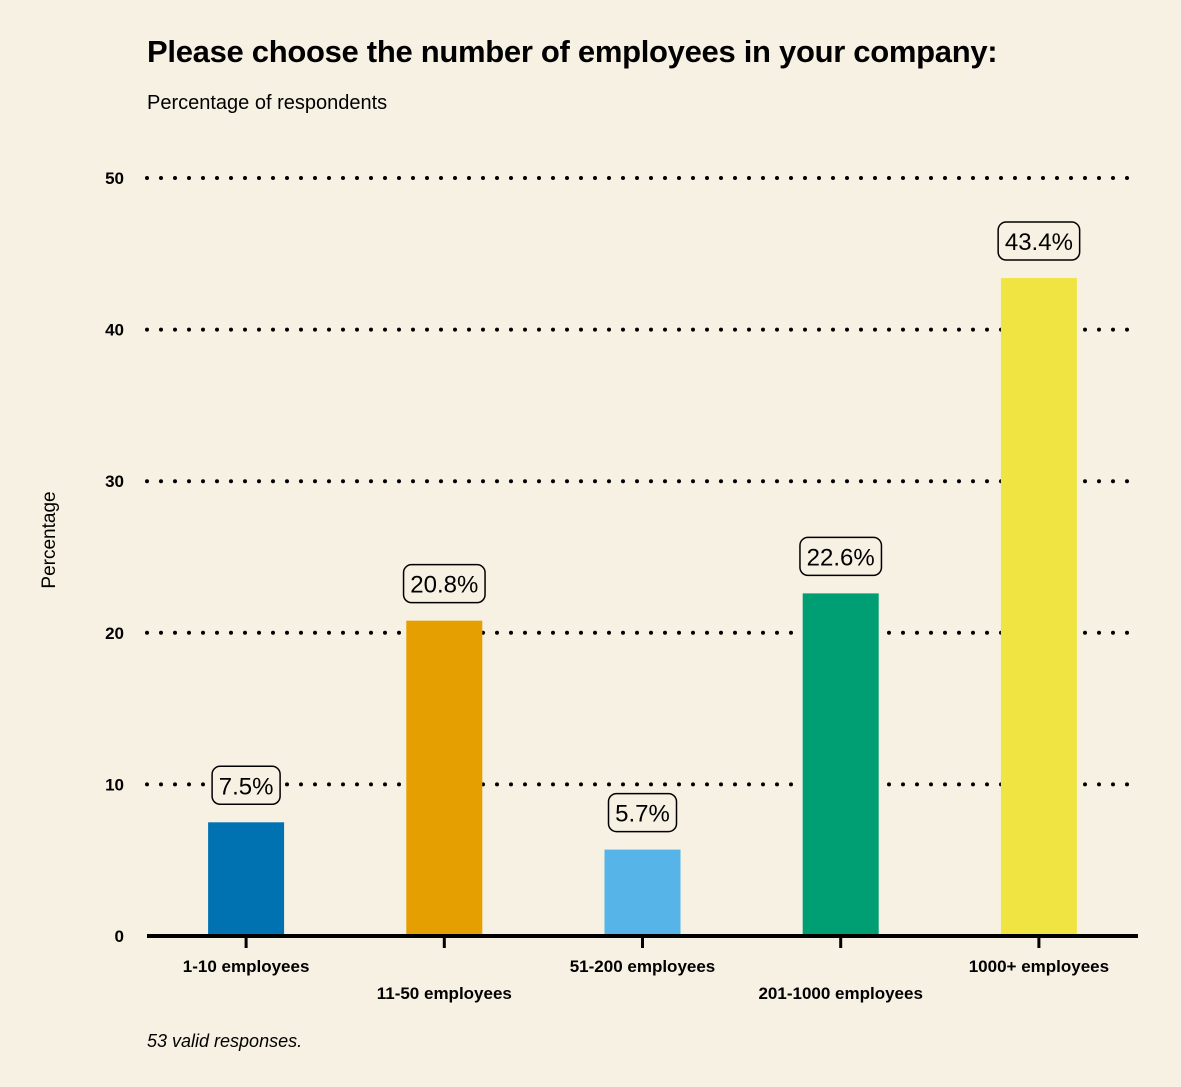 The height and width of the screenshot is (1087, 1181). I want to click on data-label: 43.4%, so click(1039, 242).